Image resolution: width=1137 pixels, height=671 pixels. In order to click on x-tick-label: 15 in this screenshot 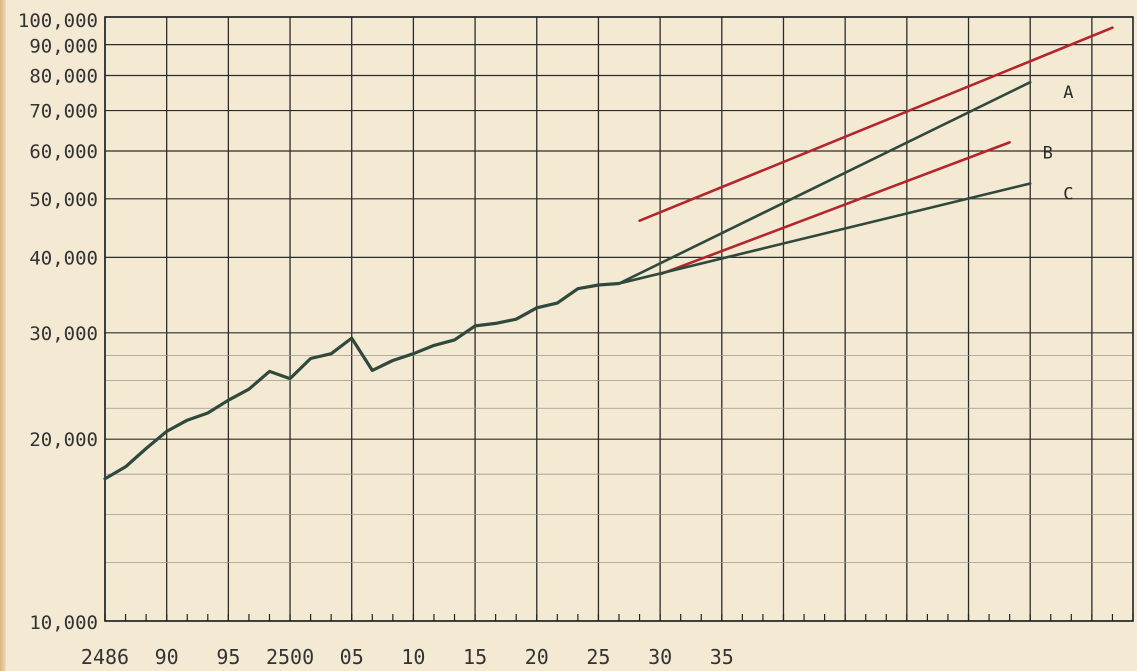, I will do `click(475, 657)`.